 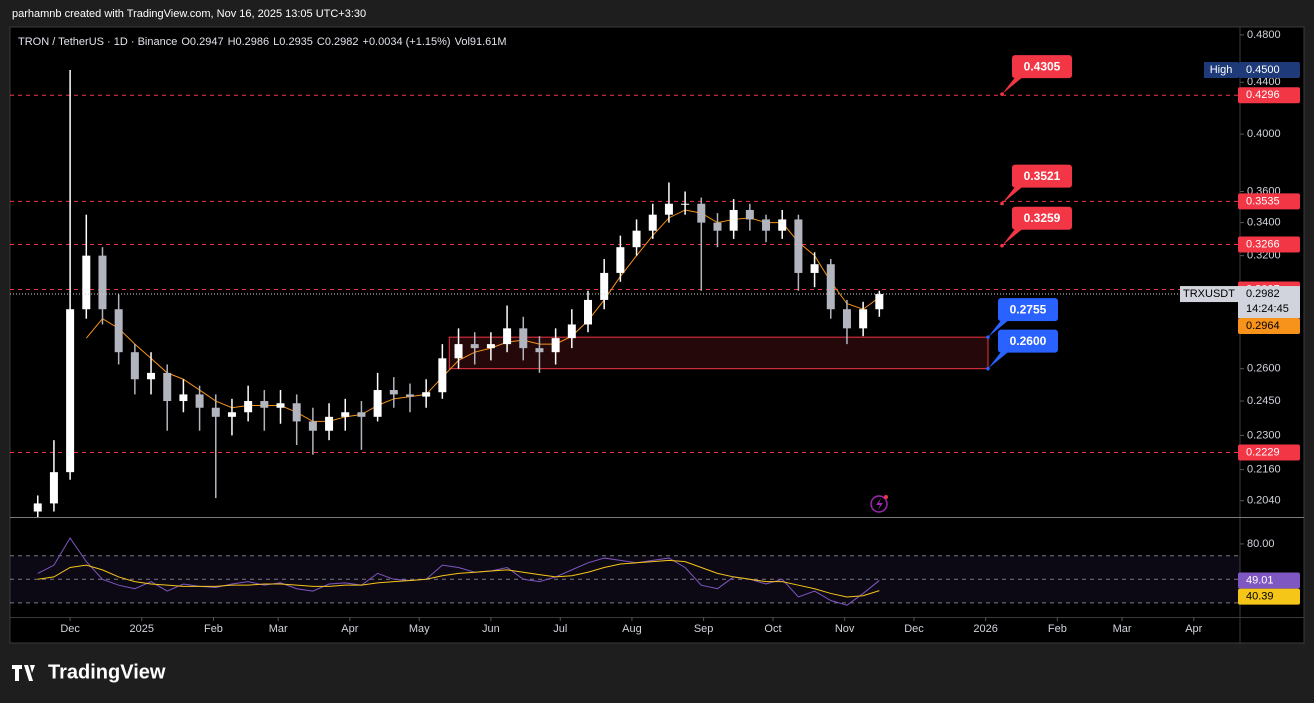 What do you see at coordinates (97, 42) in the screenshot?
I see `legend-symbol: TRON / TetherUS · 1D · Binance` at bounding box center [97, 42].